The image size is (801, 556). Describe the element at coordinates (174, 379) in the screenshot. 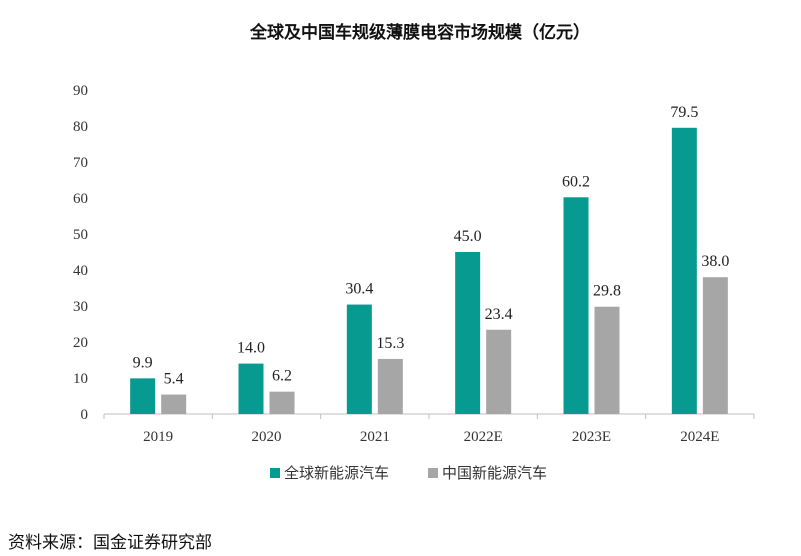

I see `data-label: 5.4` at that location.